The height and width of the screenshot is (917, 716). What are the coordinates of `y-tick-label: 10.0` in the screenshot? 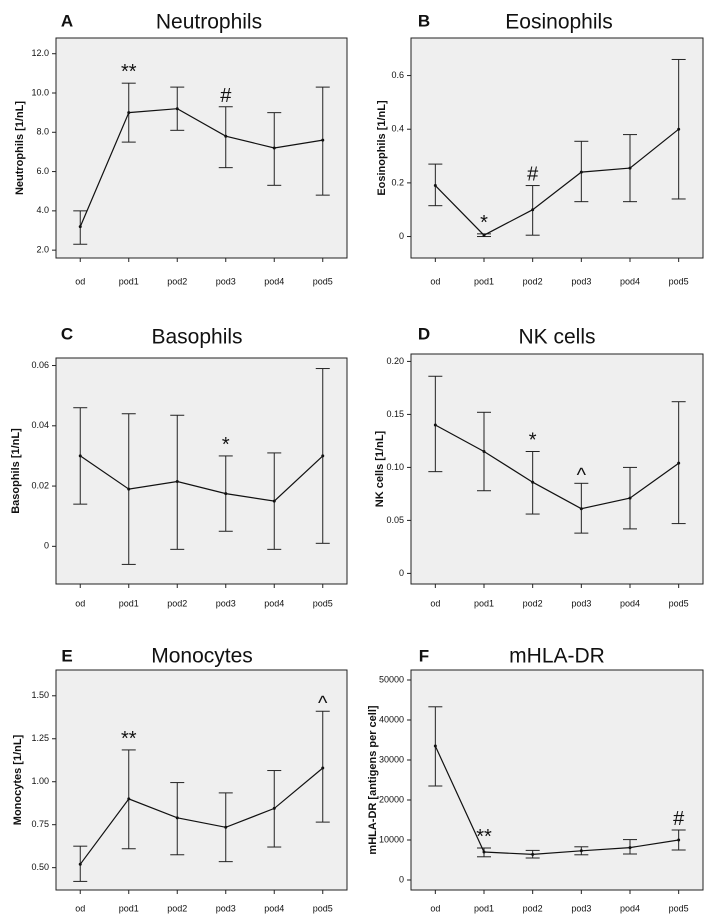 It's located at (40, 92).